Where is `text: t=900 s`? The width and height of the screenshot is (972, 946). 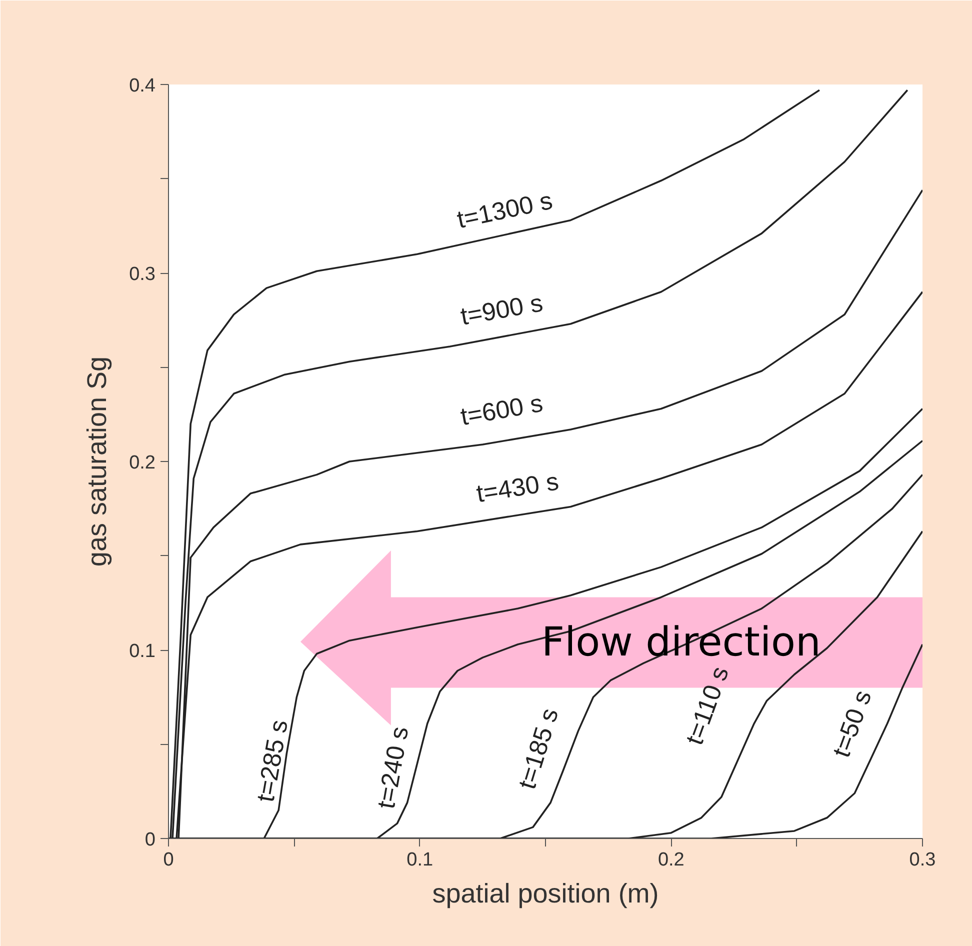 text: t=900 s is located at coordinates (501, 309).